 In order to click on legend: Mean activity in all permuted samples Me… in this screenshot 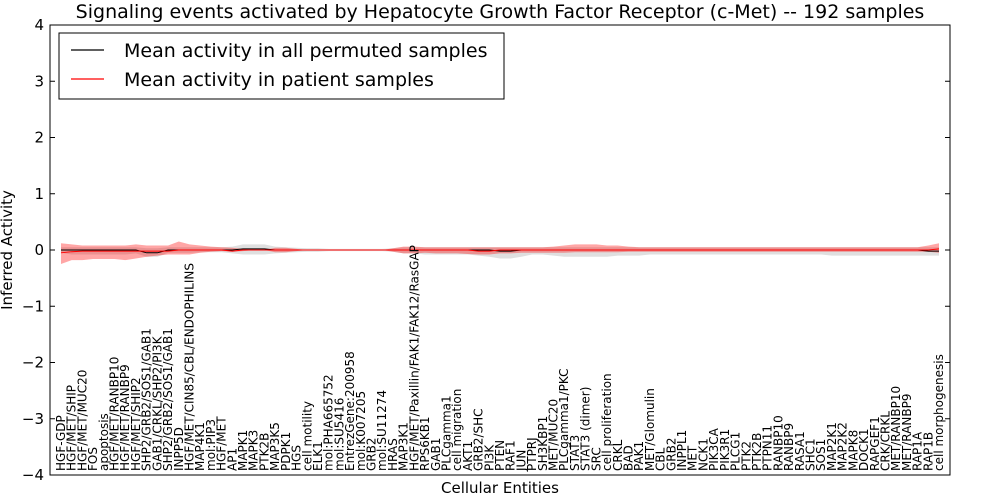, I will do `click(281, 66)`.